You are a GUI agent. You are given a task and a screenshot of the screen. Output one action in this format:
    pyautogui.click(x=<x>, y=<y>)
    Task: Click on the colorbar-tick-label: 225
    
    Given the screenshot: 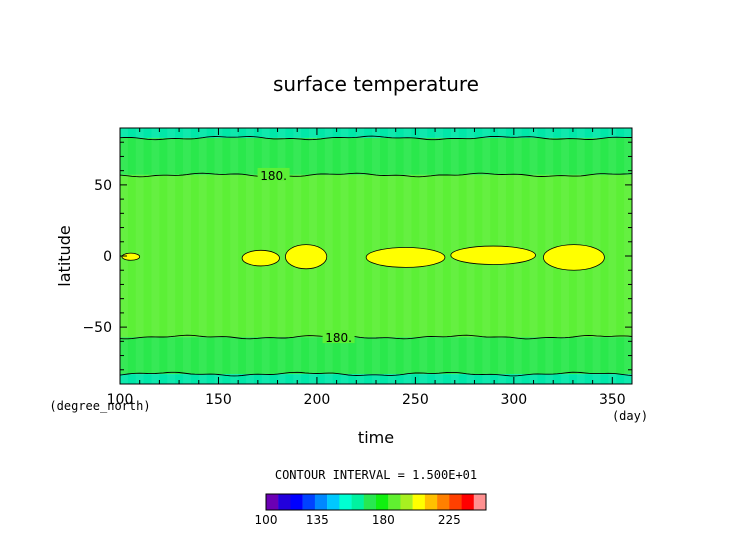 What is the action you would take?
    pyautogui.click(x=449, y=520)
    